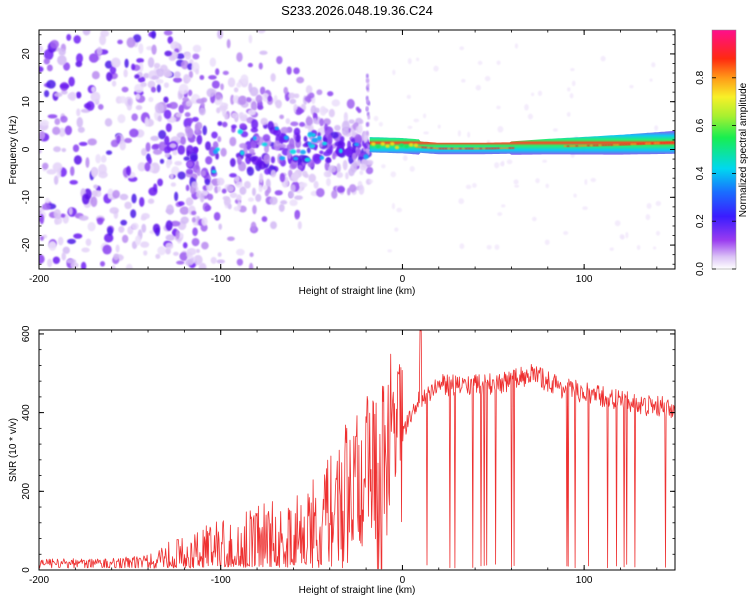 The width and height of the screenshot is (750, 600). Describe the element at coordinates (13, 150) in the screenshot. I see `spectrogram-y-axis-label: Frequency (Hz)` at that location.